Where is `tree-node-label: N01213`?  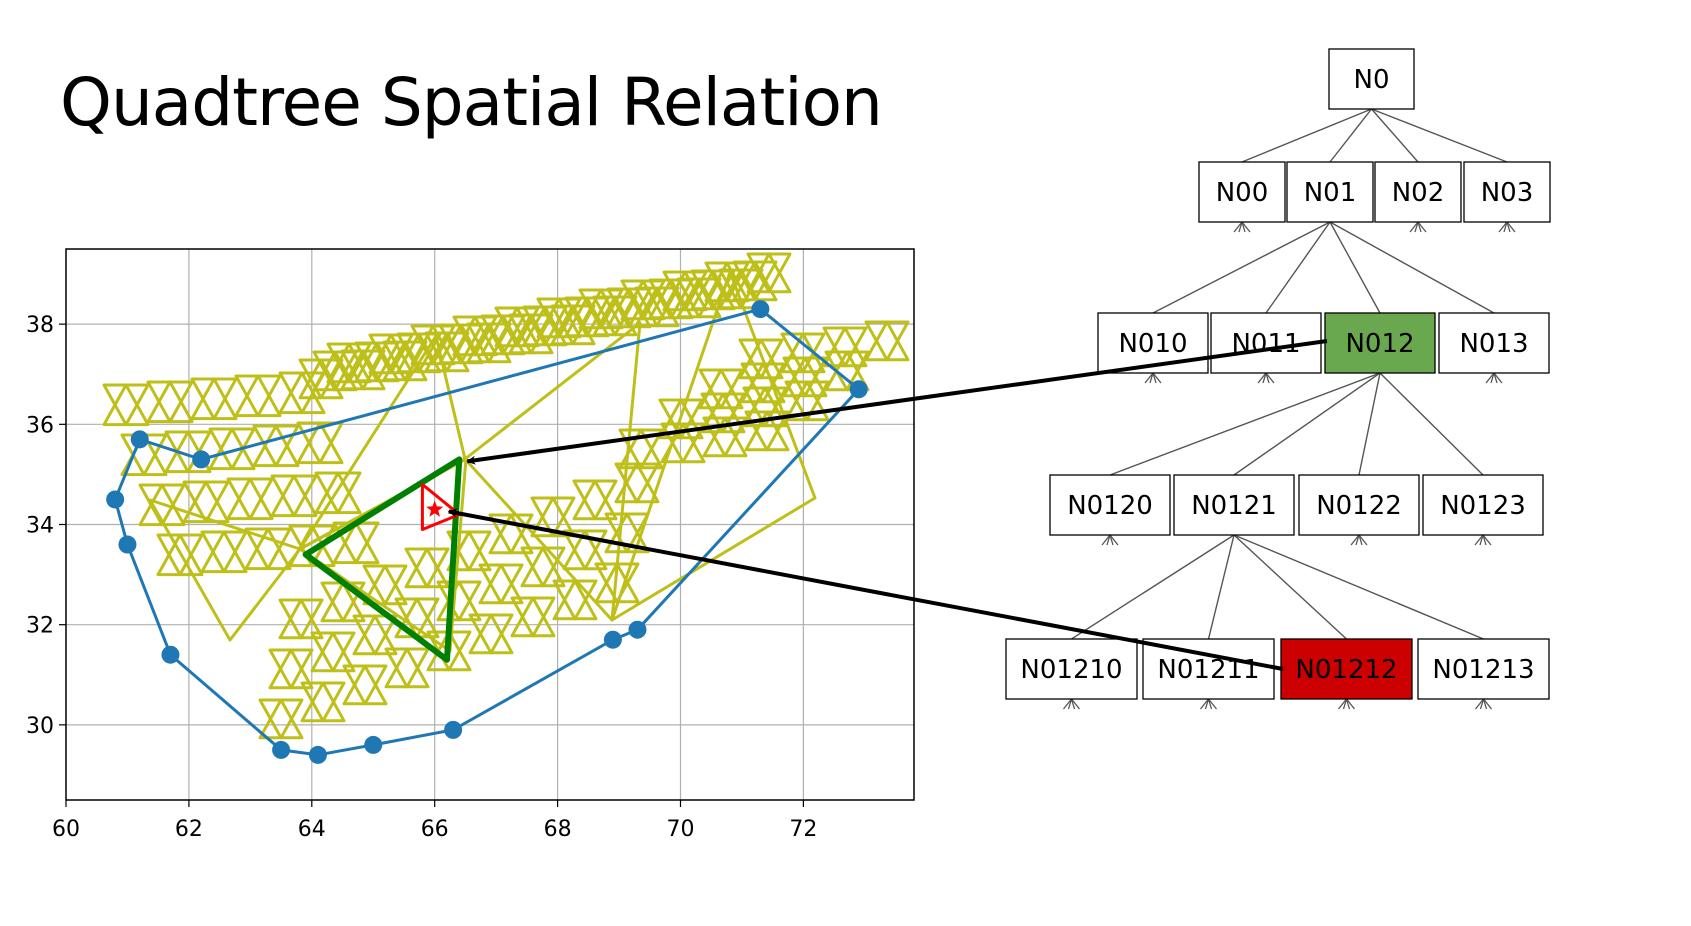 tree-node-label: N01213 is located at coordinates (1483, 670).